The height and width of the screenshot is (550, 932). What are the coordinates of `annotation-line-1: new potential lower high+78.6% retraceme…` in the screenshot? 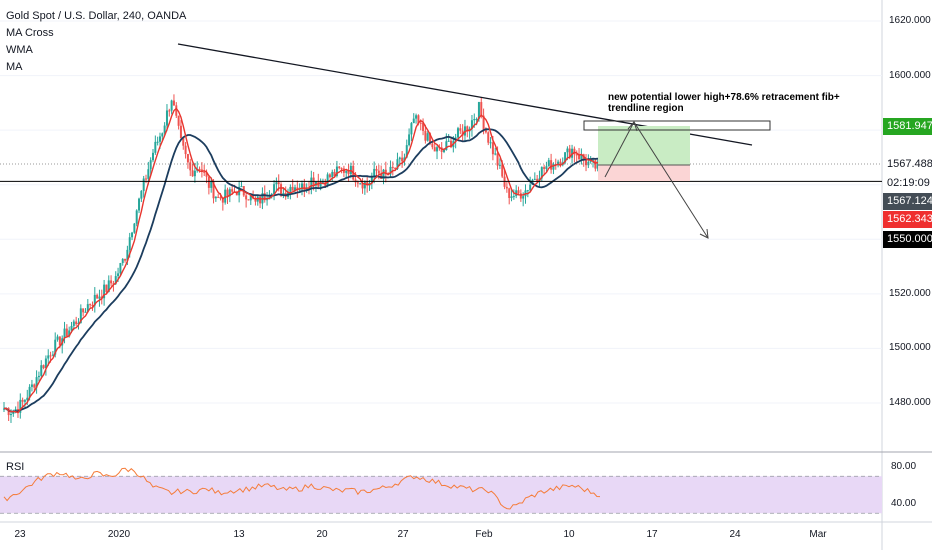 It's located at (724, 97).